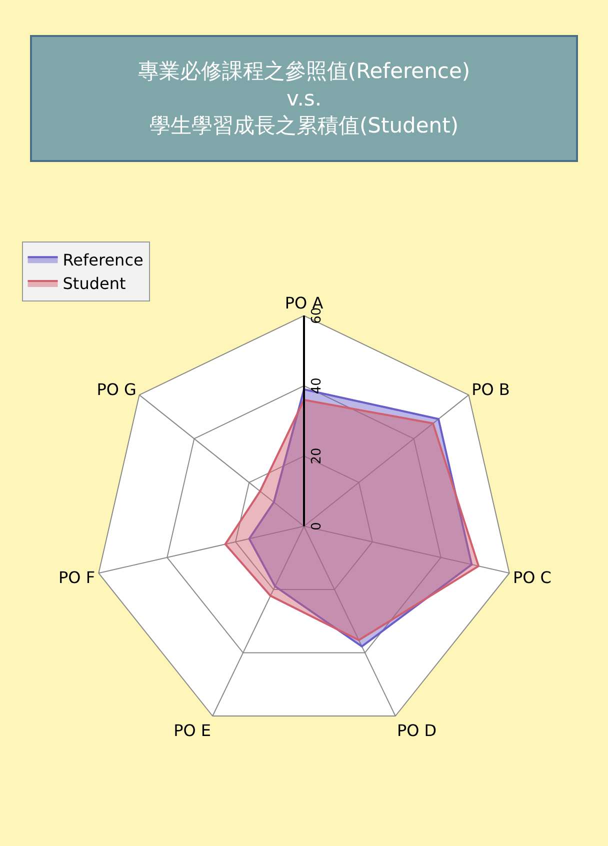 The height and width of the screenshot is (846, 608). What do you see at coordinates (317, 526) in the screenshot?
I see `y-tick-label: 0` at bounding box center [317, 526].